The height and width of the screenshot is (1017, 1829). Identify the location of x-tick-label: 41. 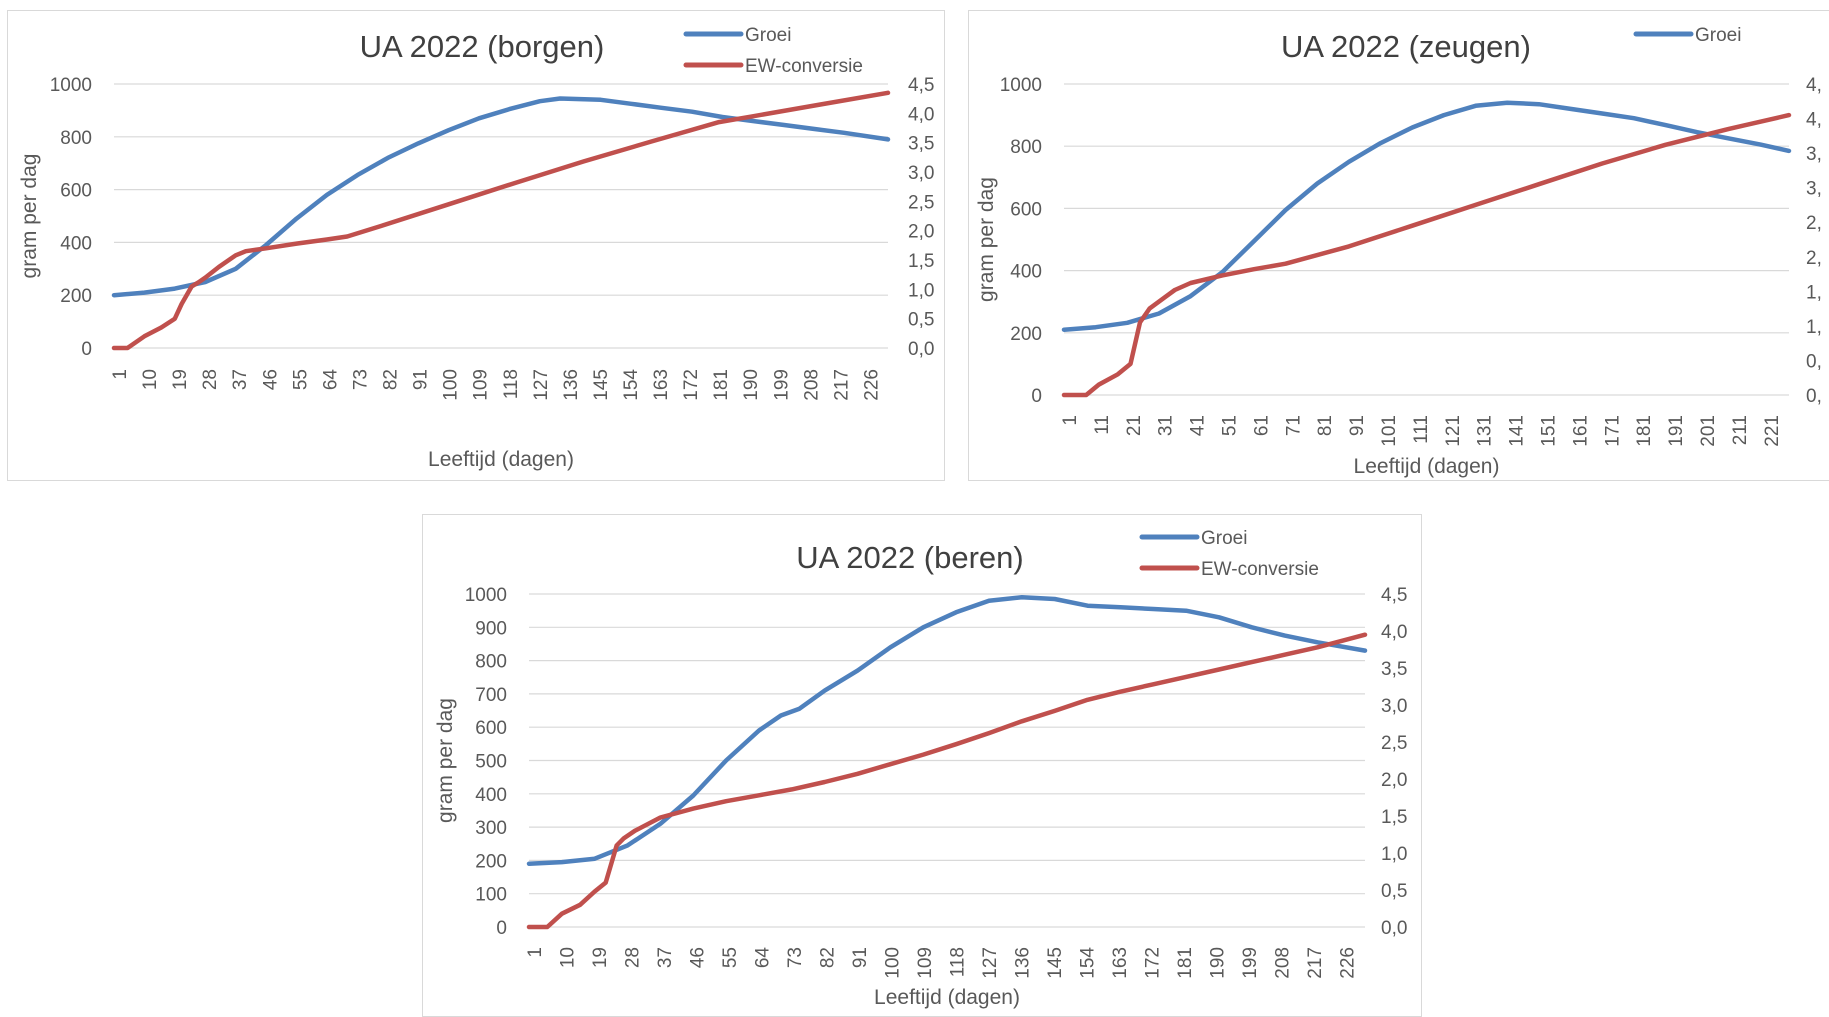
(1198, 425).